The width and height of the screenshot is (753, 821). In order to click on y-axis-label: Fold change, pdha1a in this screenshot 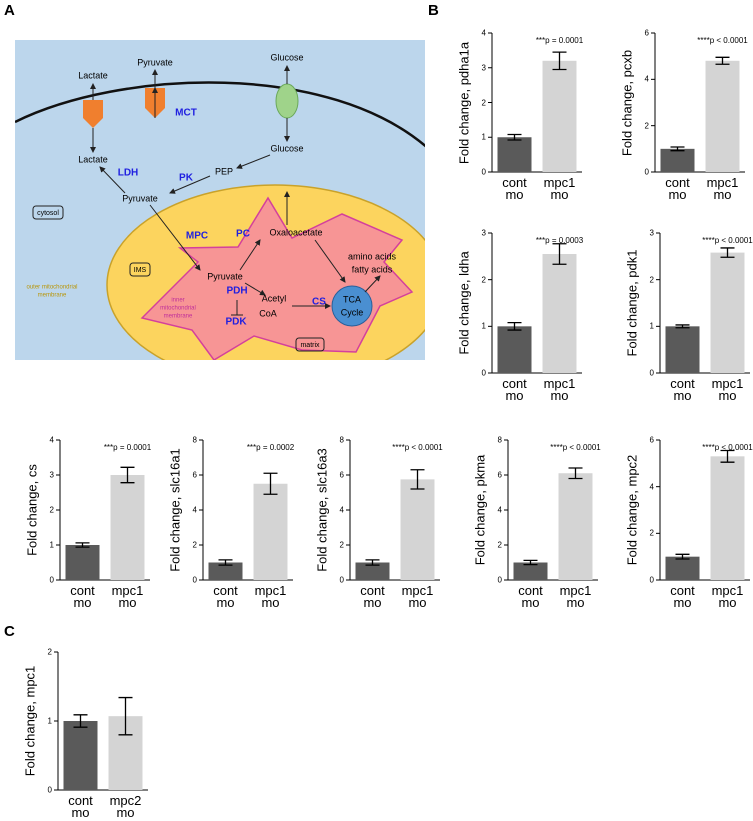, I will do `click(464, 102)`.